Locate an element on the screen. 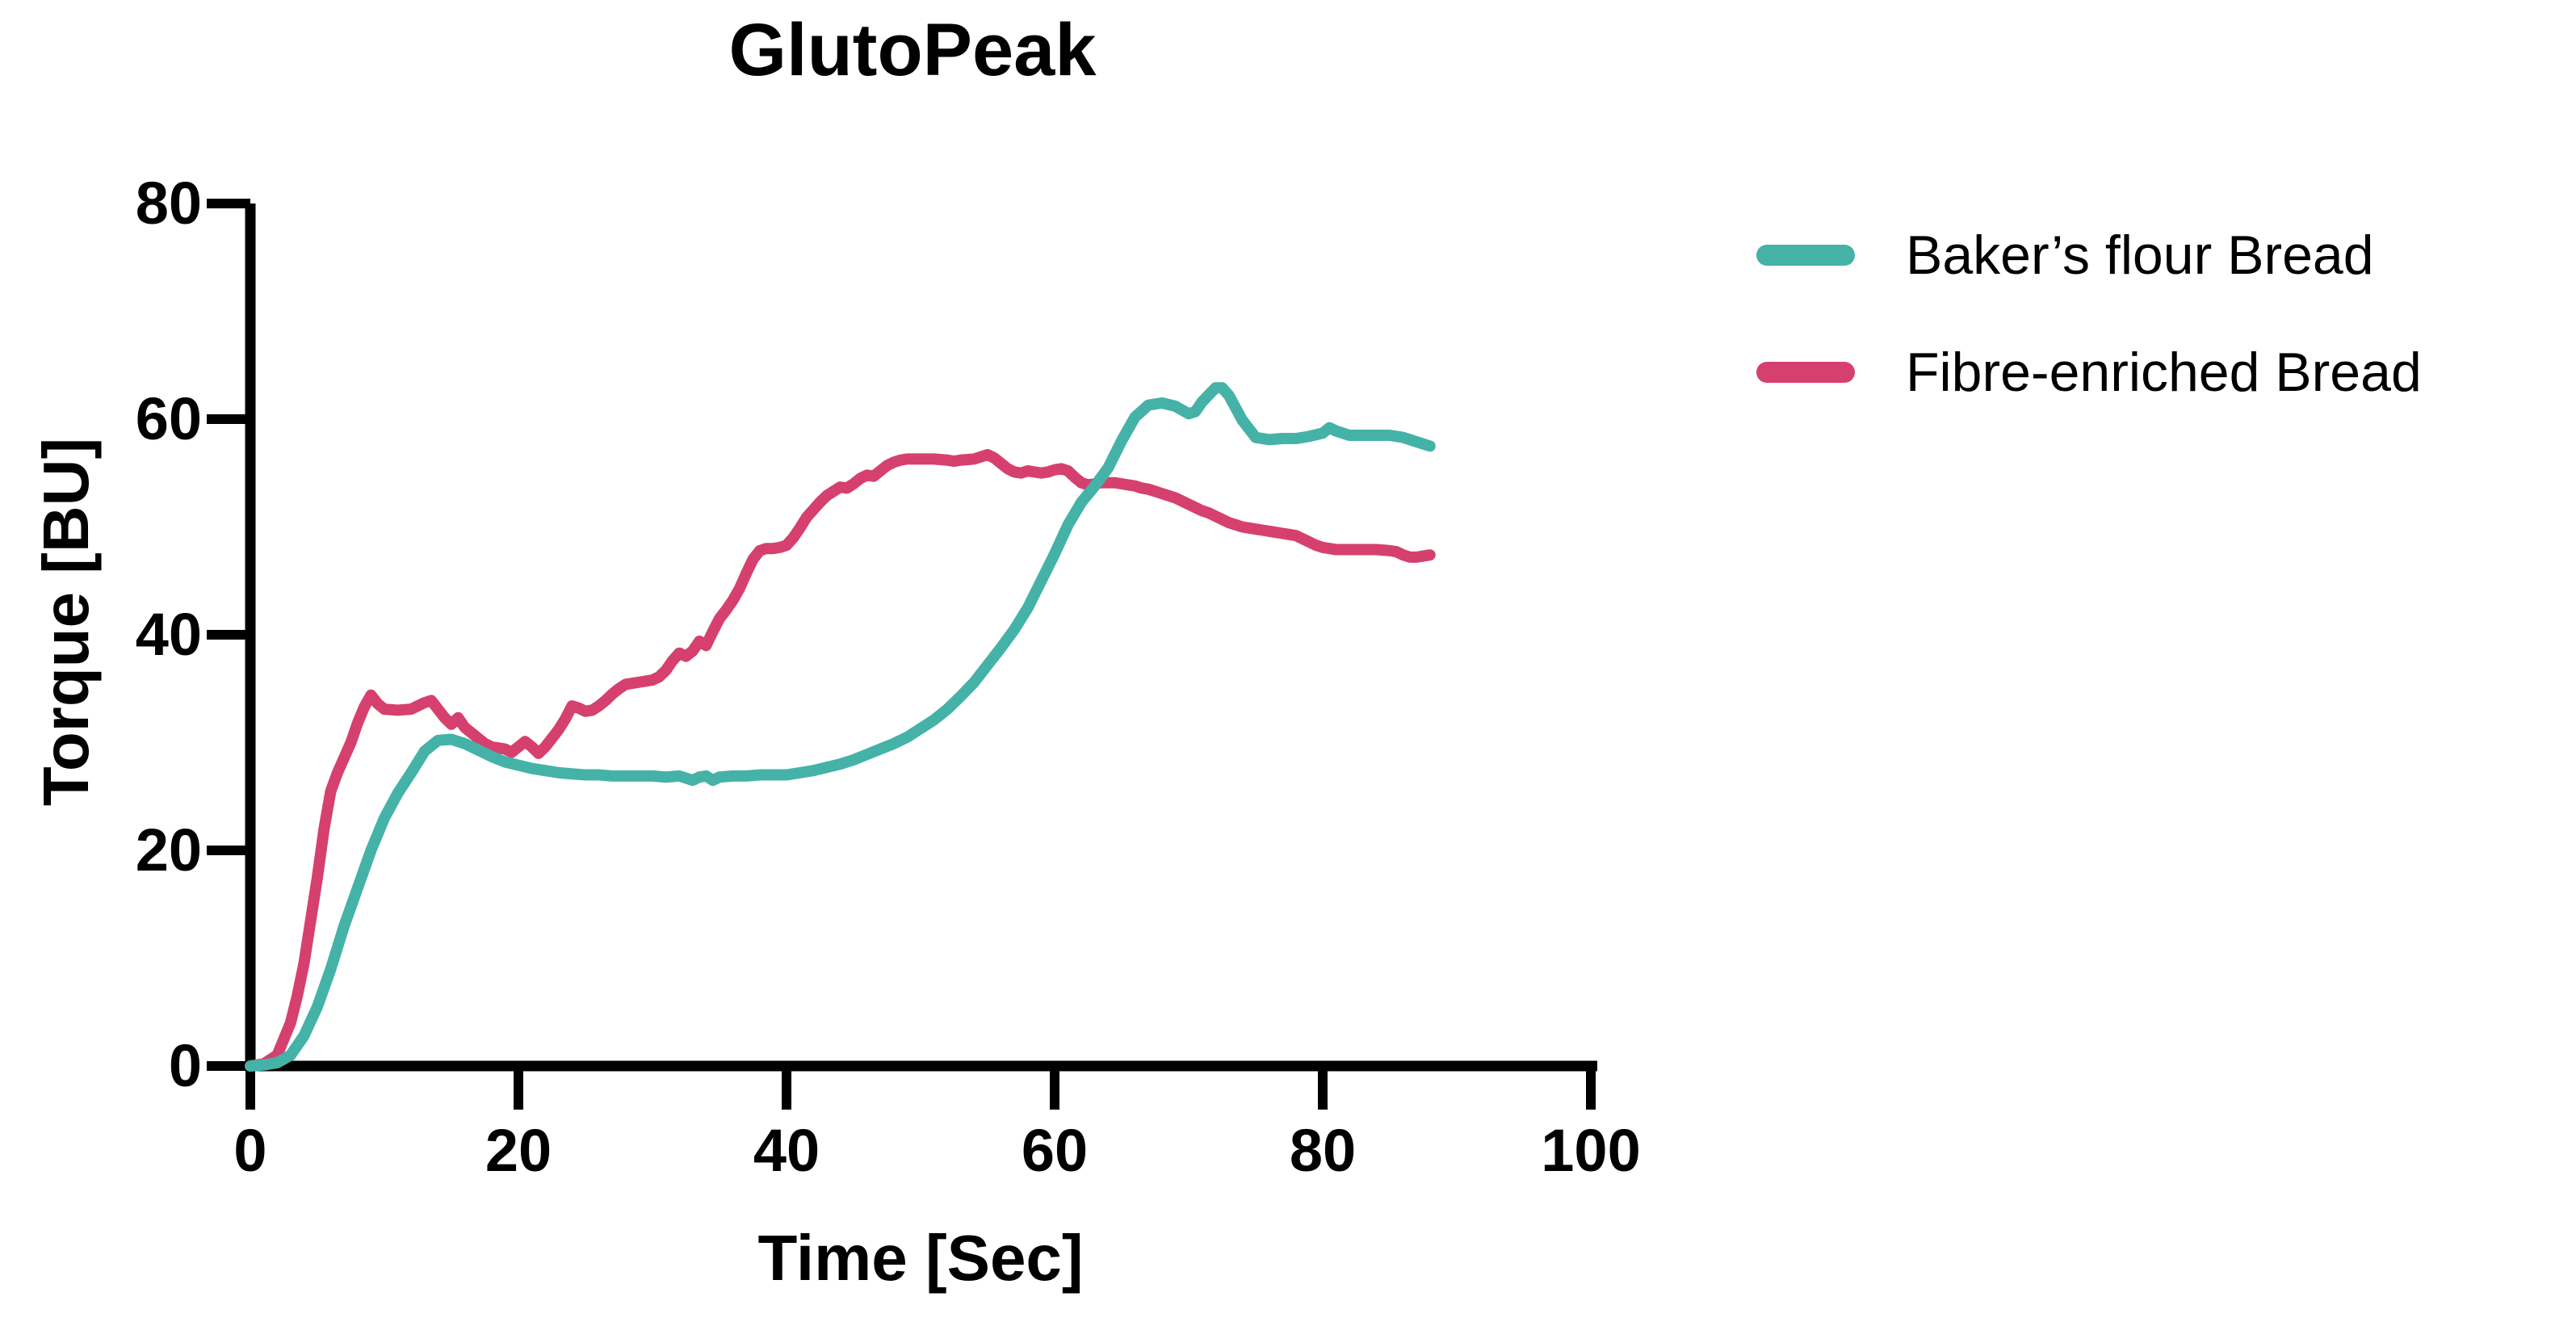 The width and height of the screenshot is (2576, 1322). legend-item-bakers-flour-bread: Baker’s flour Bread is located at coordinates (2065, 256).